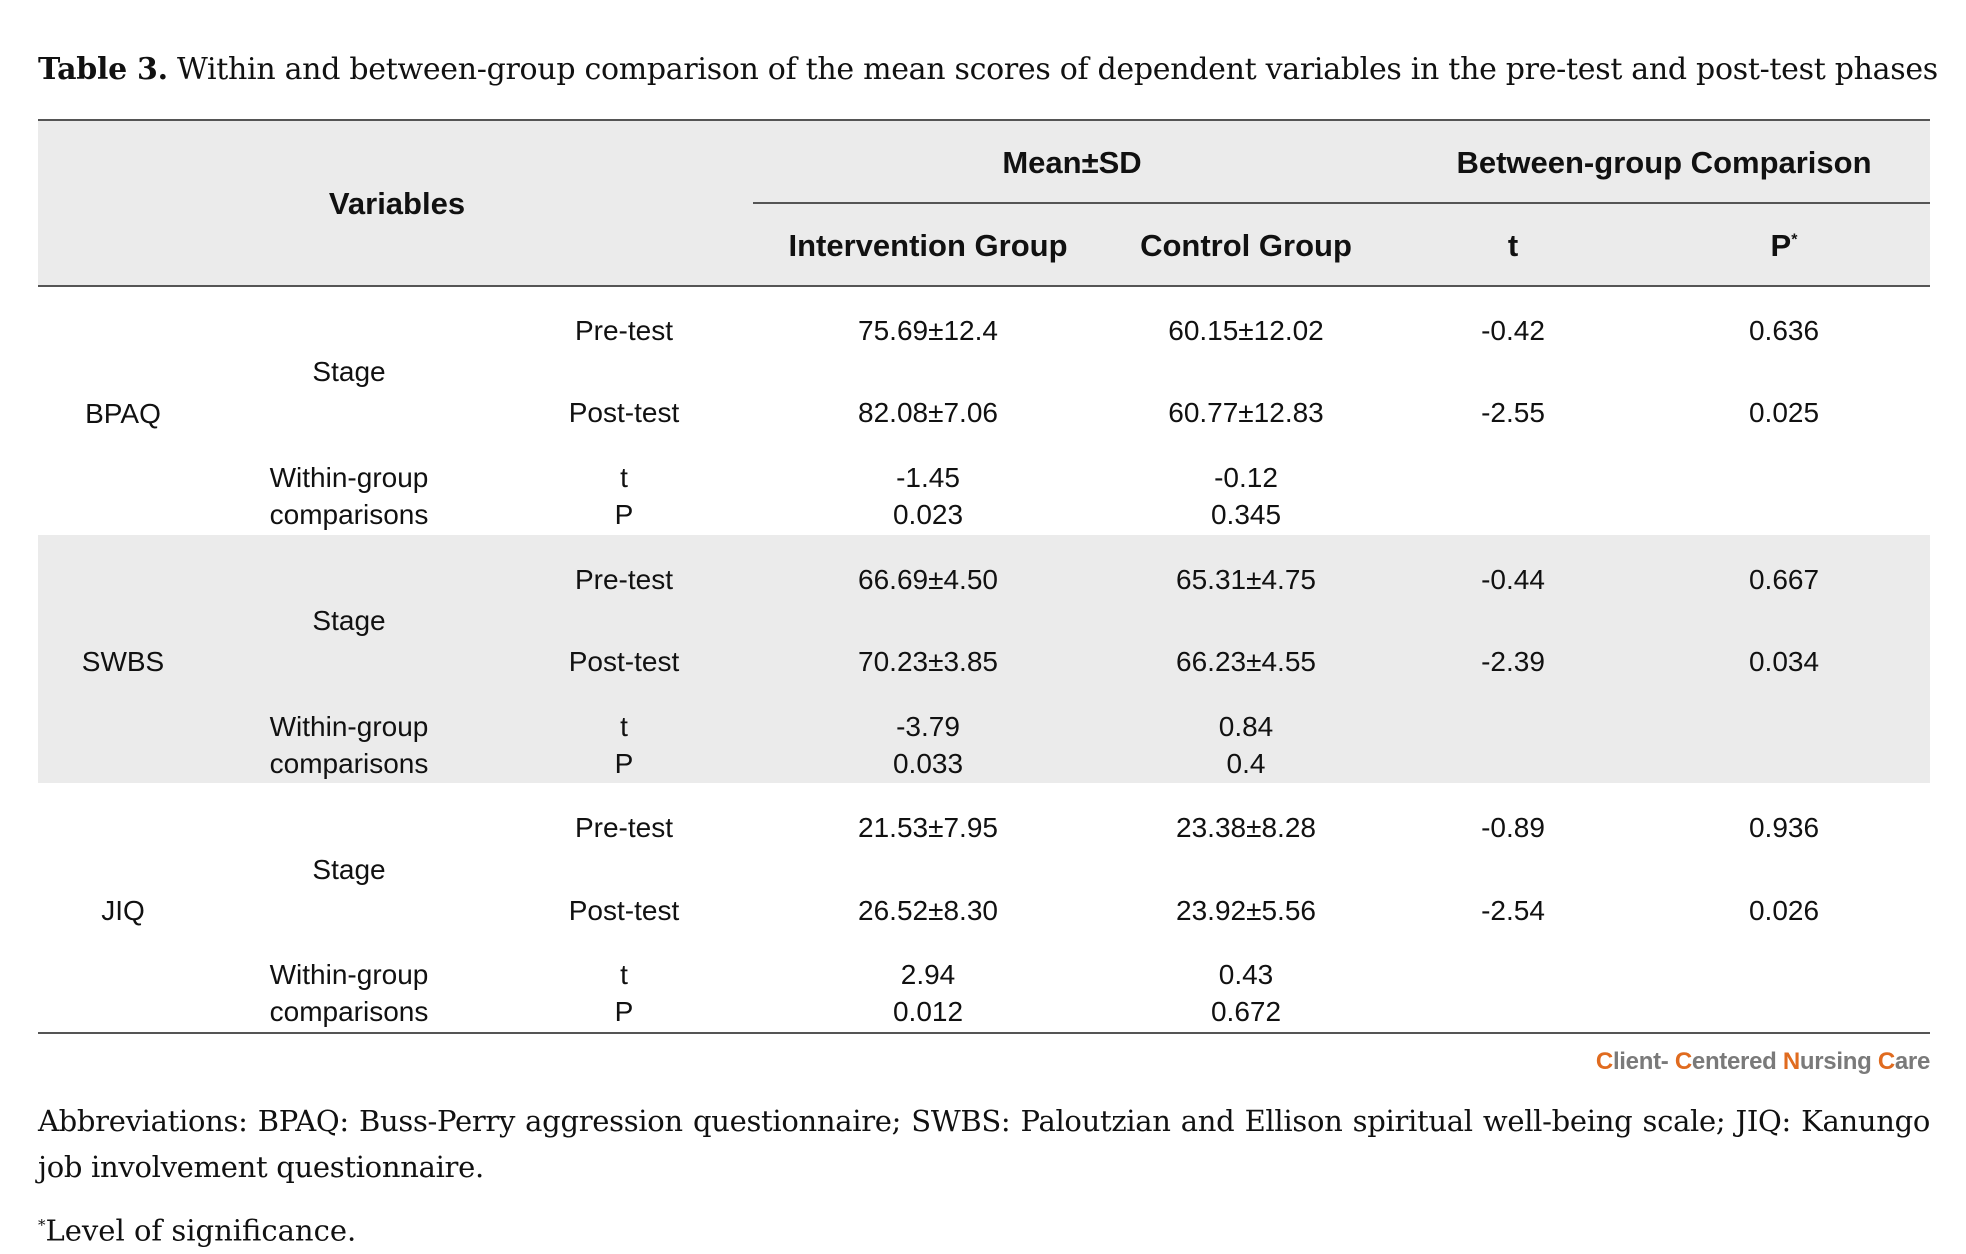 This screenshot has height=1254, width=1966. I want to click on table-cell: 0.43, so click(1246, 974).